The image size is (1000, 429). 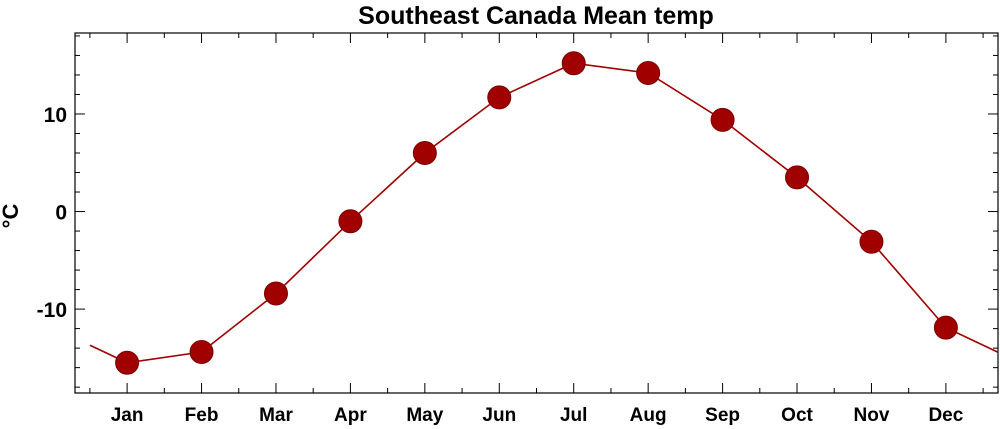 What do you see at coordinates (872, 415) in the screenshot?
I see `x-tick-label: Nov` at bounding box center [872, 415].